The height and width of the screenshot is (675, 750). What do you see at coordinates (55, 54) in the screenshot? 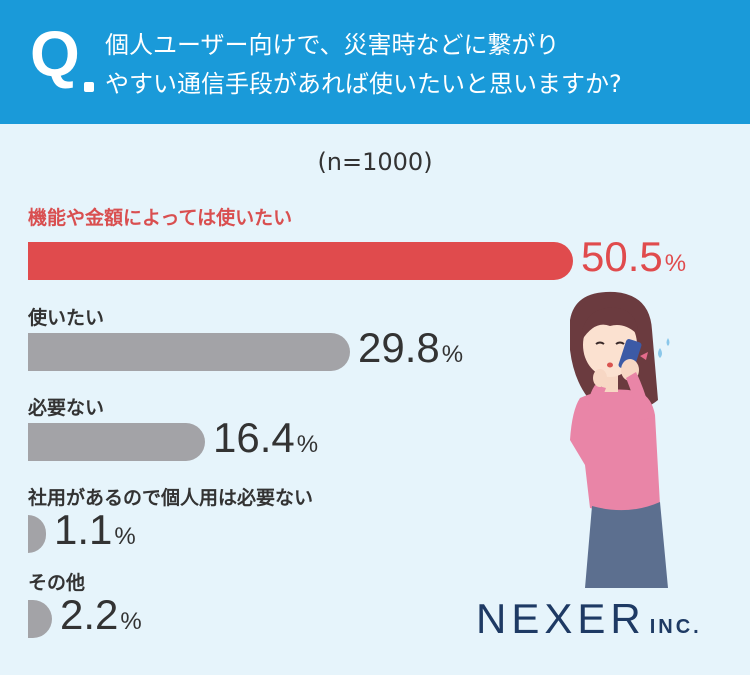
I see `q-mark: Q` at bounding box center [55, 54].